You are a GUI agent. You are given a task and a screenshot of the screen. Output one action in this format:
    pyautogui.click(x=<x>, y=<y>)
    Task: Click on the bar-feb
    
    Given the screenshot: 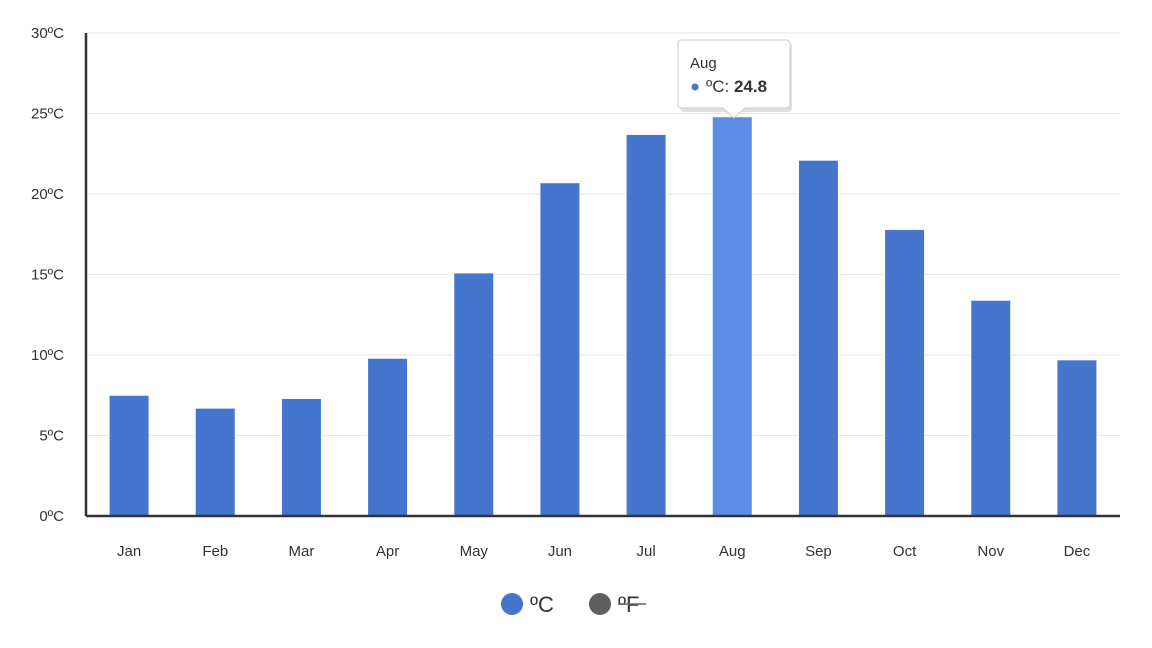 What is the action you would take?
    pyautogui.click(x=215, y=462)
    